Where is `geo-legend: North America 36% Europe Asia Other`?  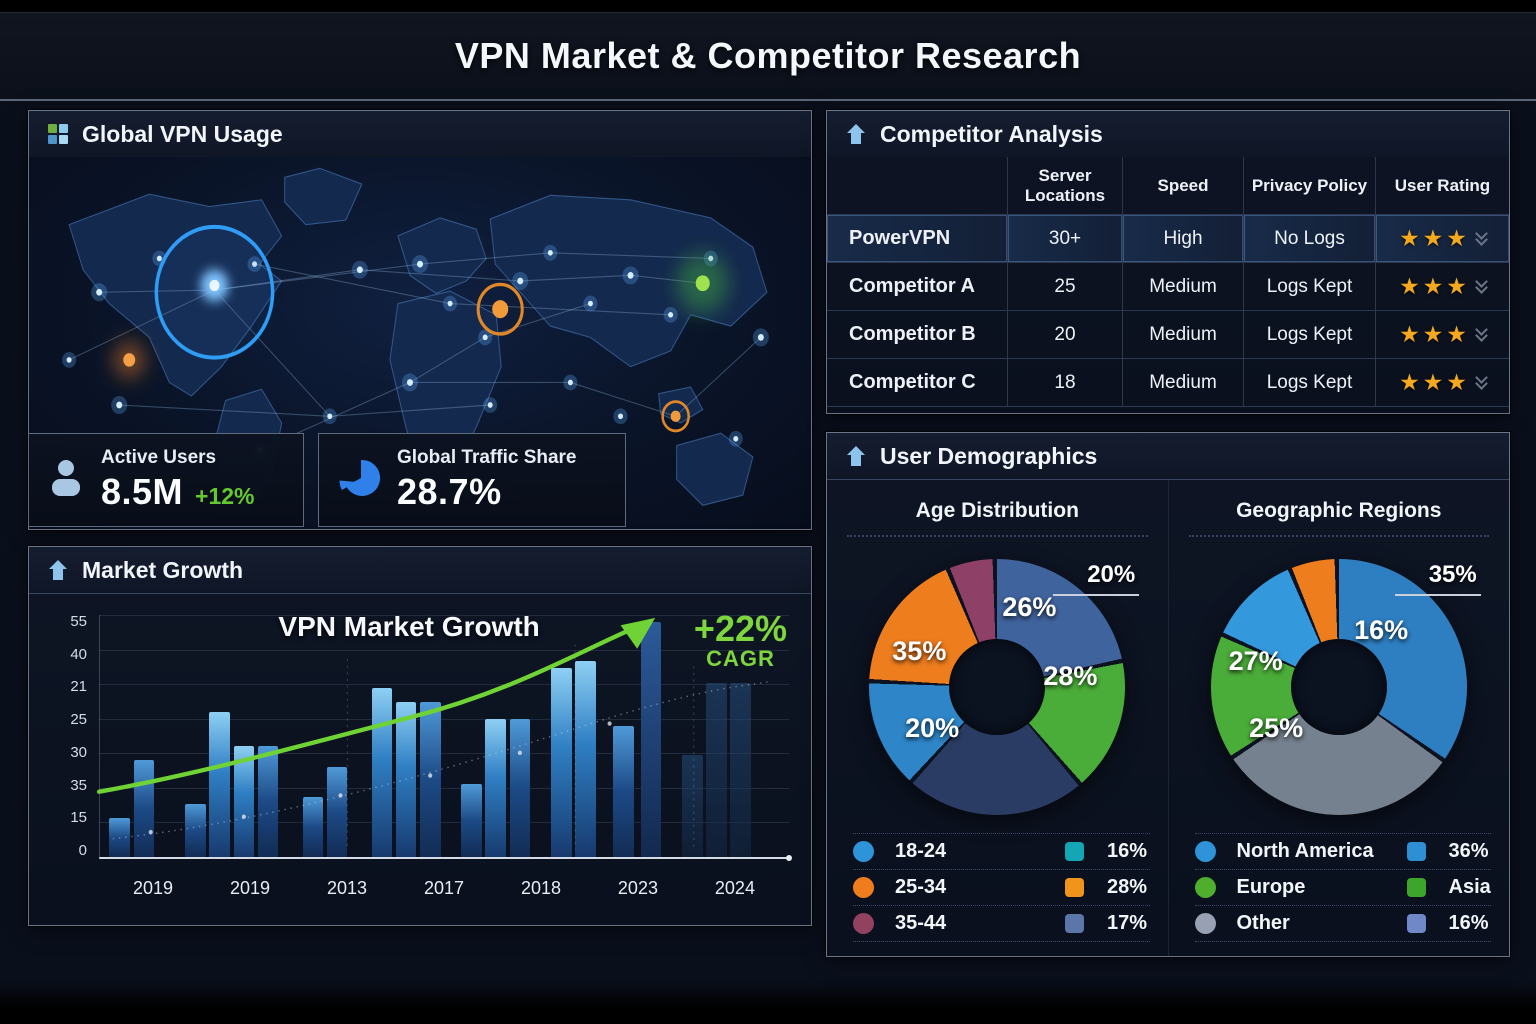
geo-legend: North America 36% Europe Asia Other is located at coordinates (1342, 887).